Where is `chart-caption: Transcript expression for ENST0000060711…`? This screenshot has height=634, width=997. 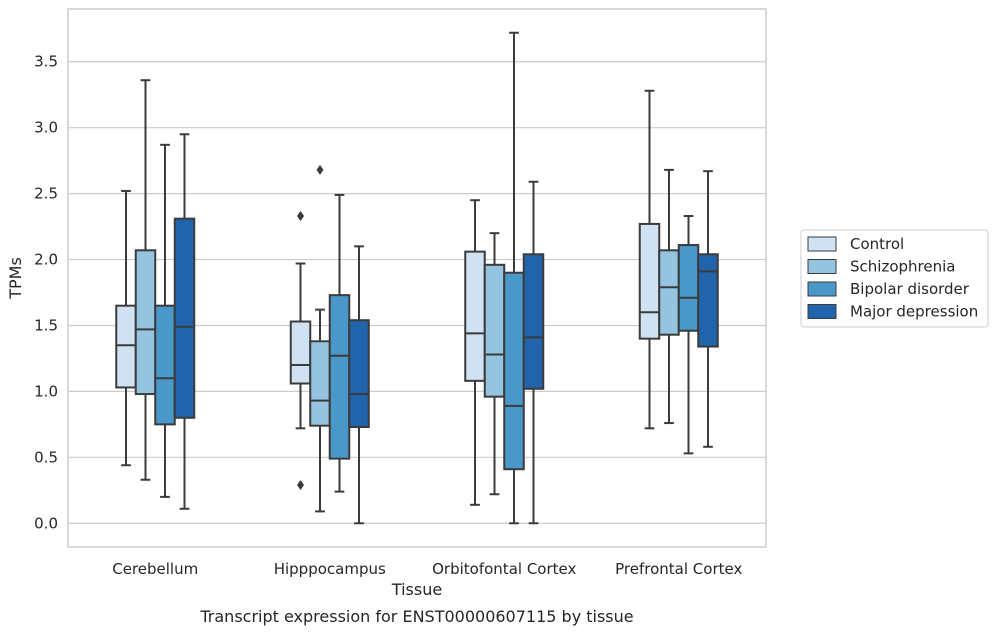
chart-caption: Transcript expression for ENST0000060711… is located at coordinates (416, 616).